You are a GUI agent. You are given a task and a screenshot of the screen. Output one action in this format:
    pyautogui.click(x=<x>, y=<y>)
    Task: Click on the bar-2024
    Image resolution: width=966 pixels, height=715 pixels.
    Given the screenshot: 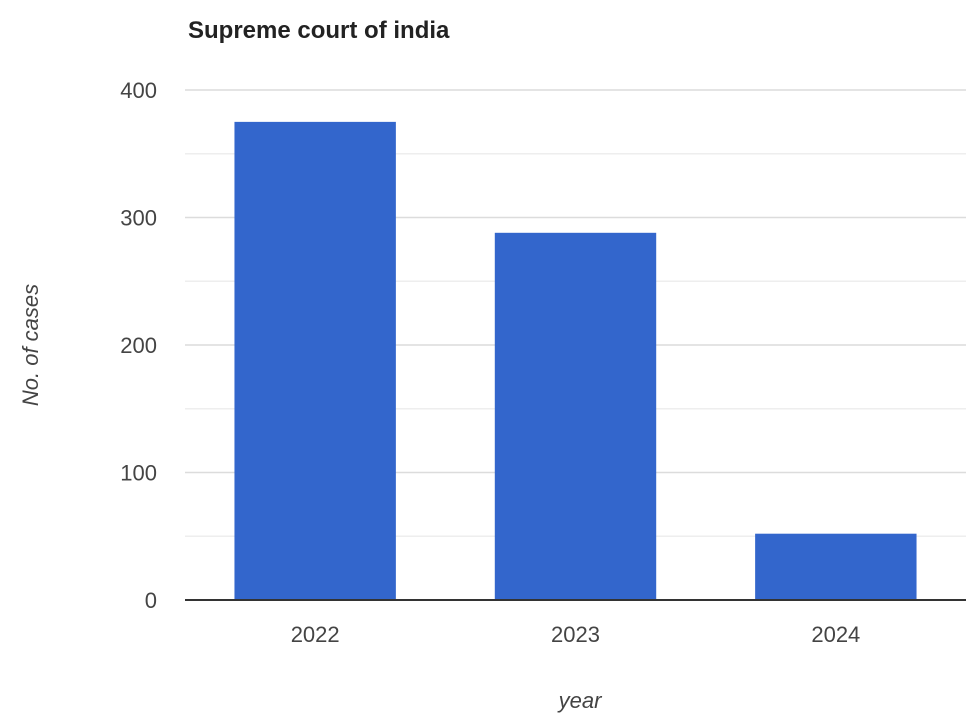 What is the action you would take?
    pyautogui.click(x=836, y=566)
    